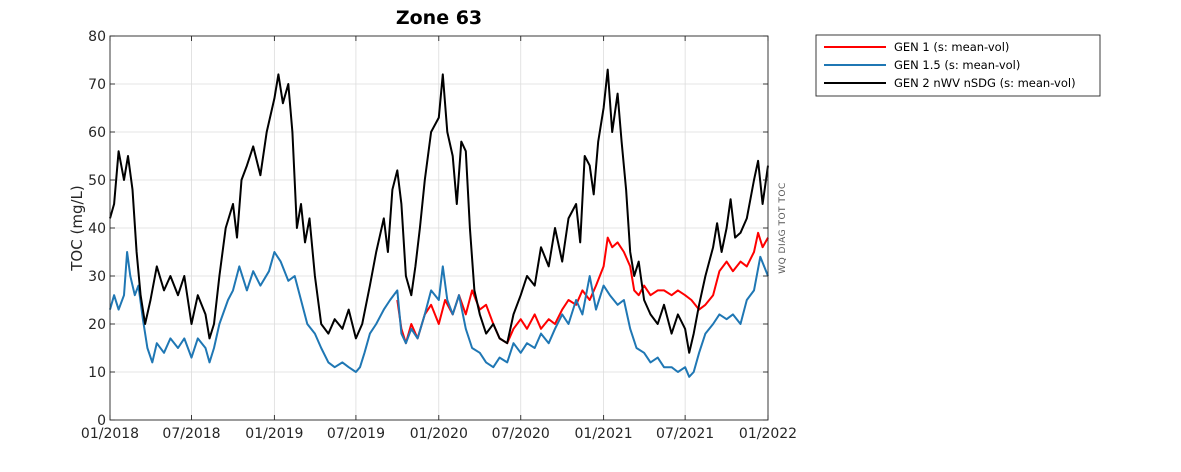 The width and height of the screenshot is (1181, 472). Describe the element at coordinates (97, 37) in the screenshot. I see `y-tick-label: 80` at that location.